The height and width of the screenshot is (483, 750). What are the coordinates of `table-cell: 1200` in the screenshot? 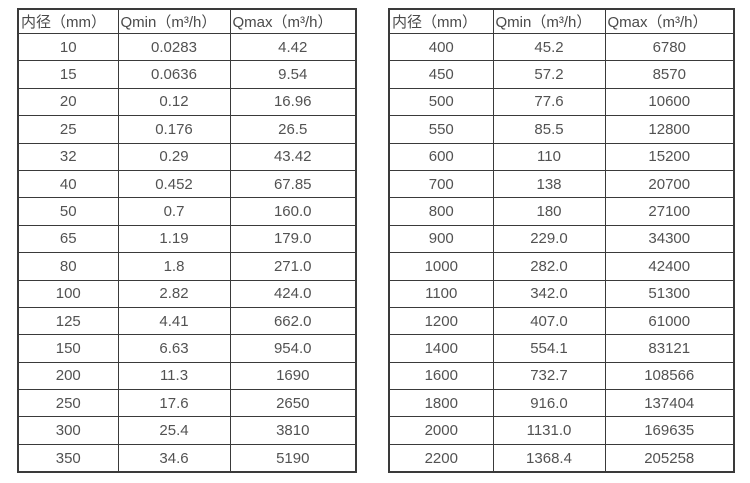 It's located at (441, 321).